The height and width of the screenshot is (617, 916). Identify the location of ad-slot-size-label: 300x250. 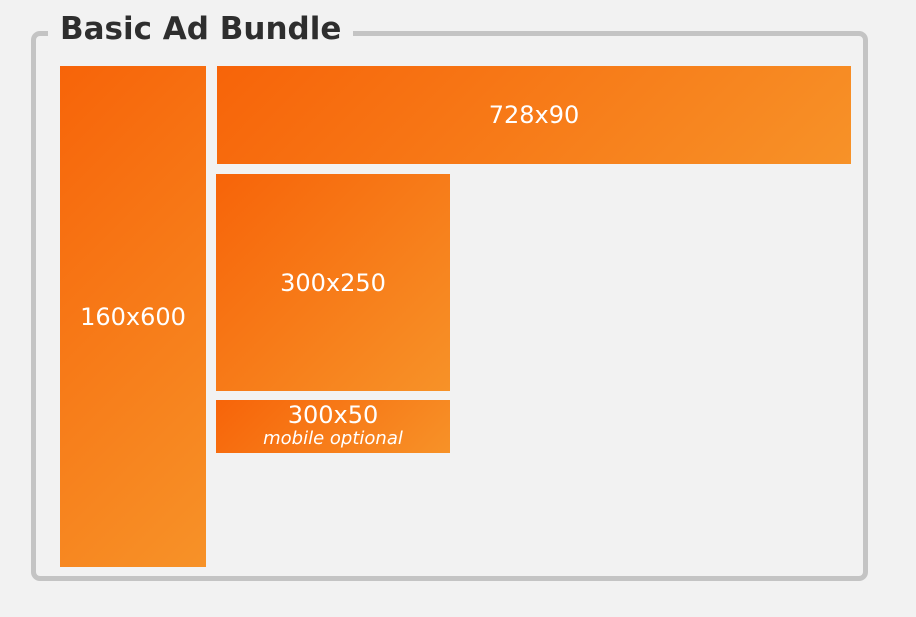
(333, 282).